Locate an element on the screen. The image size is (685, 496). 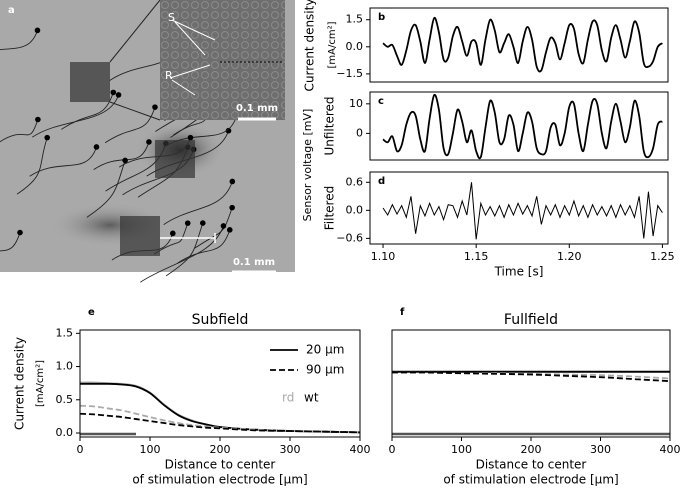
panel-label: b is located at coordinates (381, 17).